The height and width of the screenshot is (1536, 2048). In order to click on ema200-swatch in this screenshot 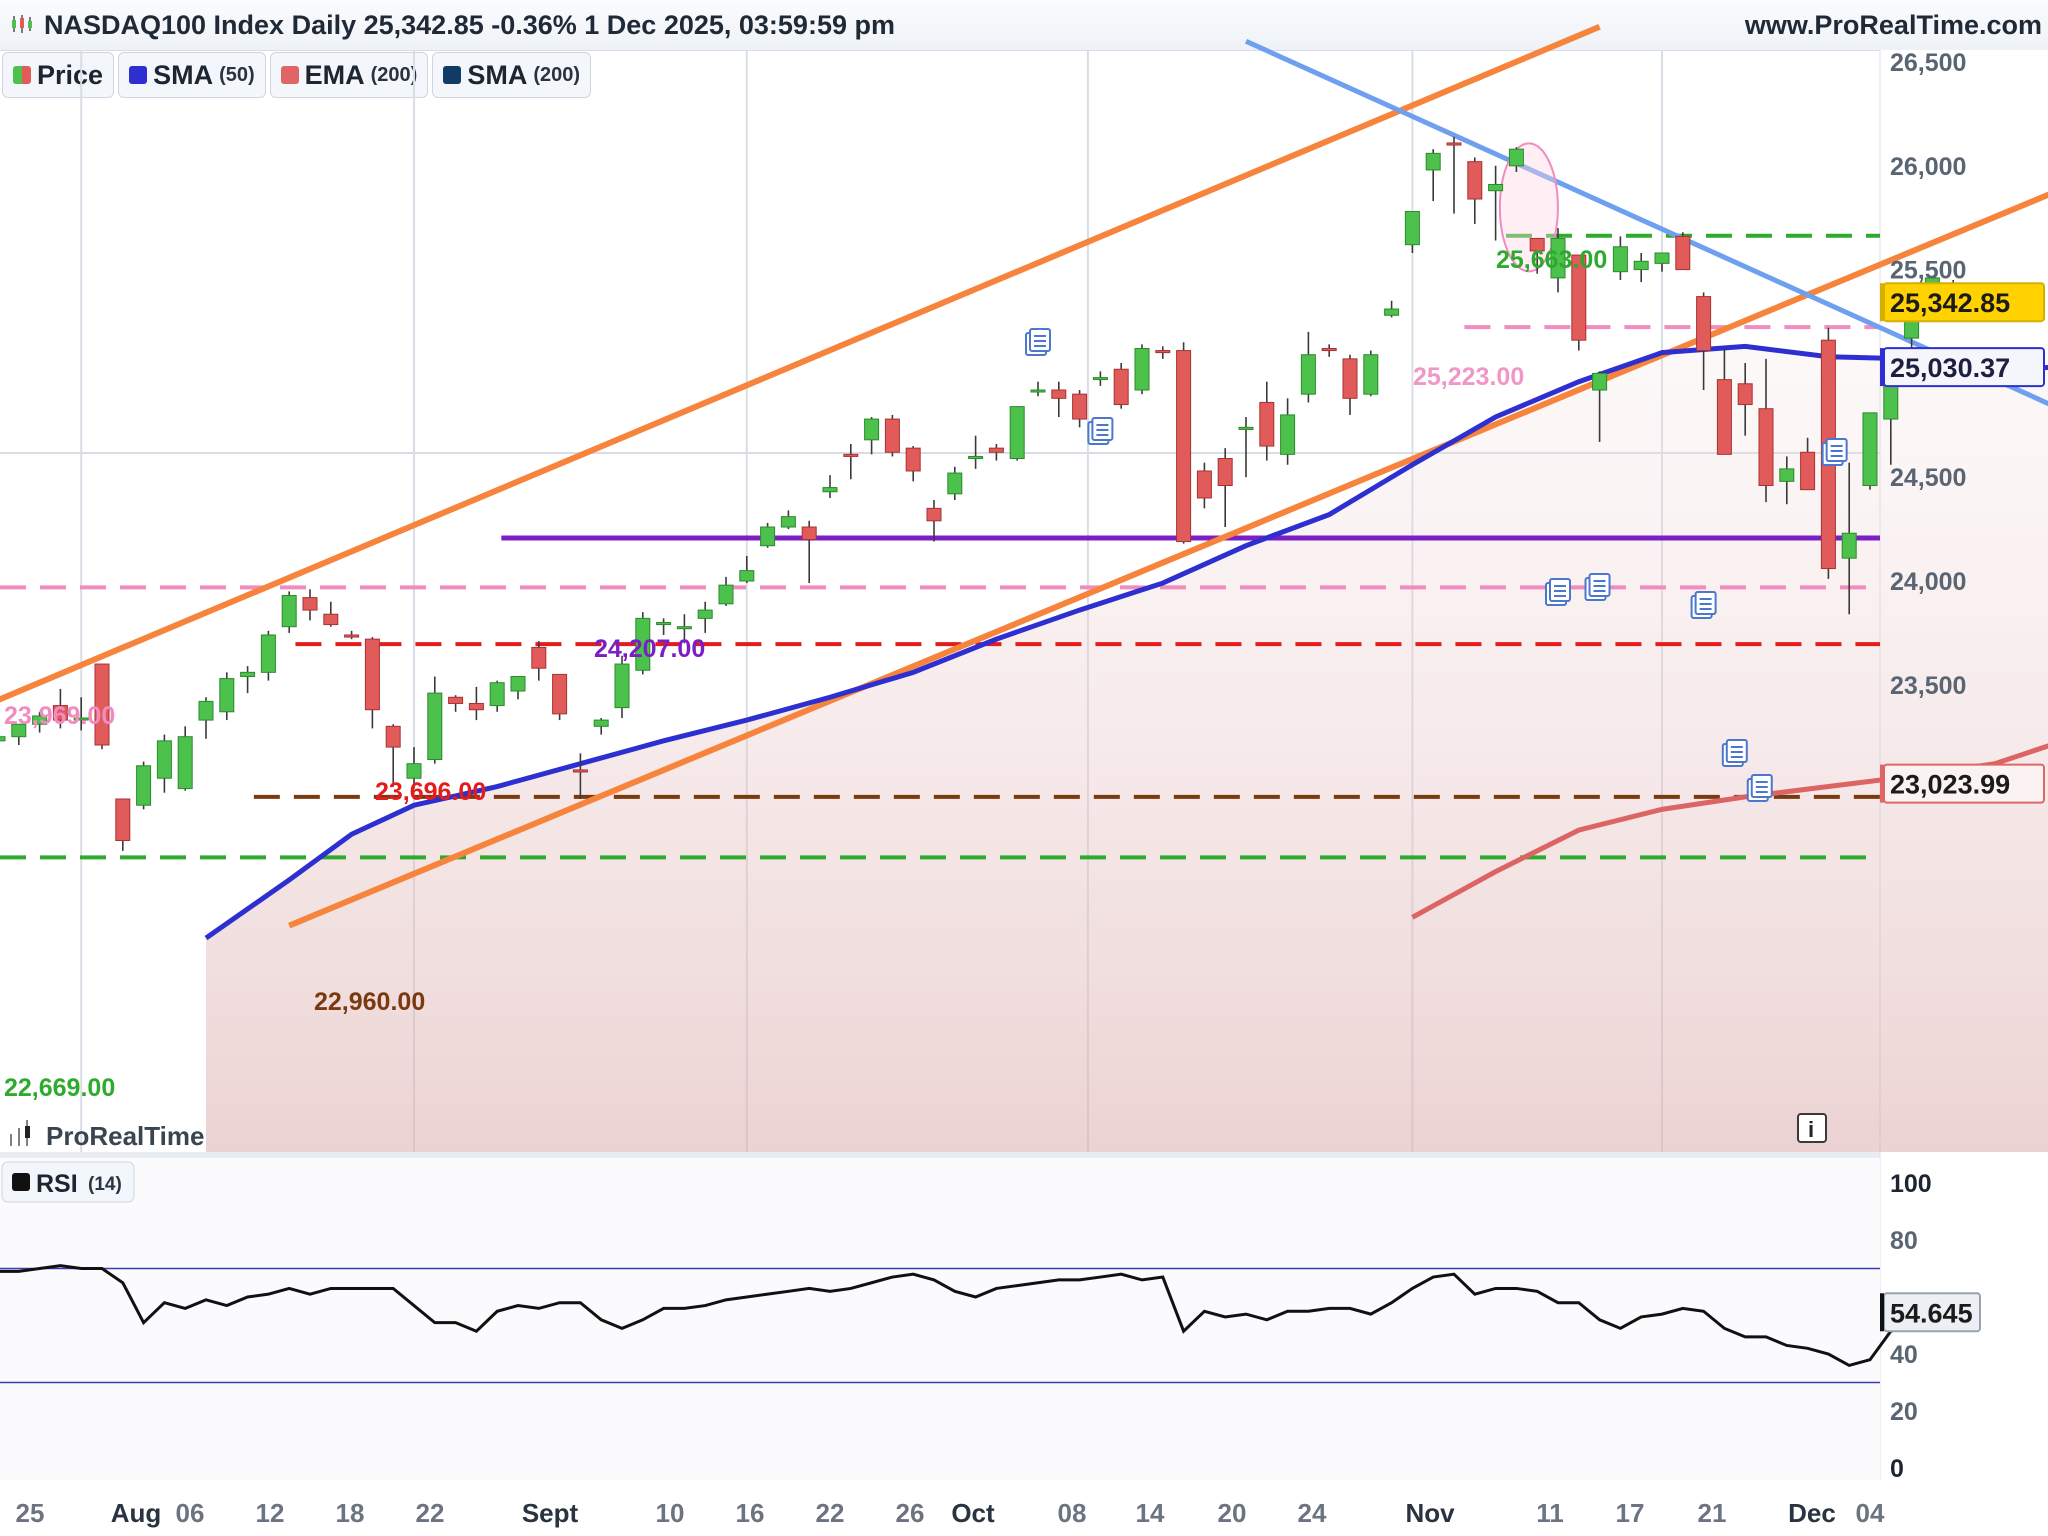, I will do `click(289, 75)`.